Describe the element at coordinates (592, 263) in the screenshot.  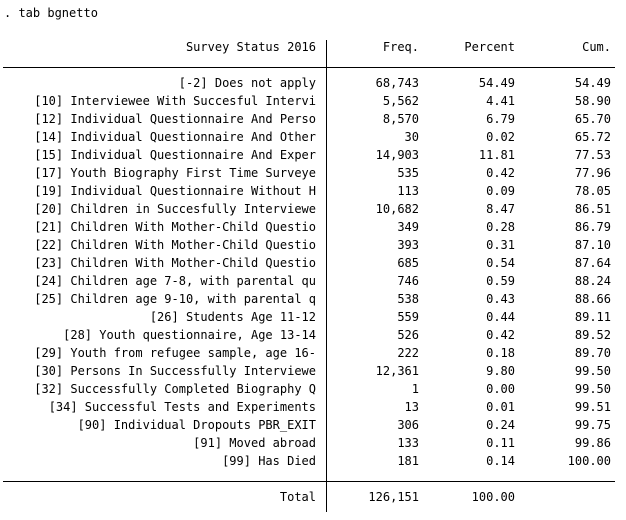
I see `row-cum: 87.64` at that location.